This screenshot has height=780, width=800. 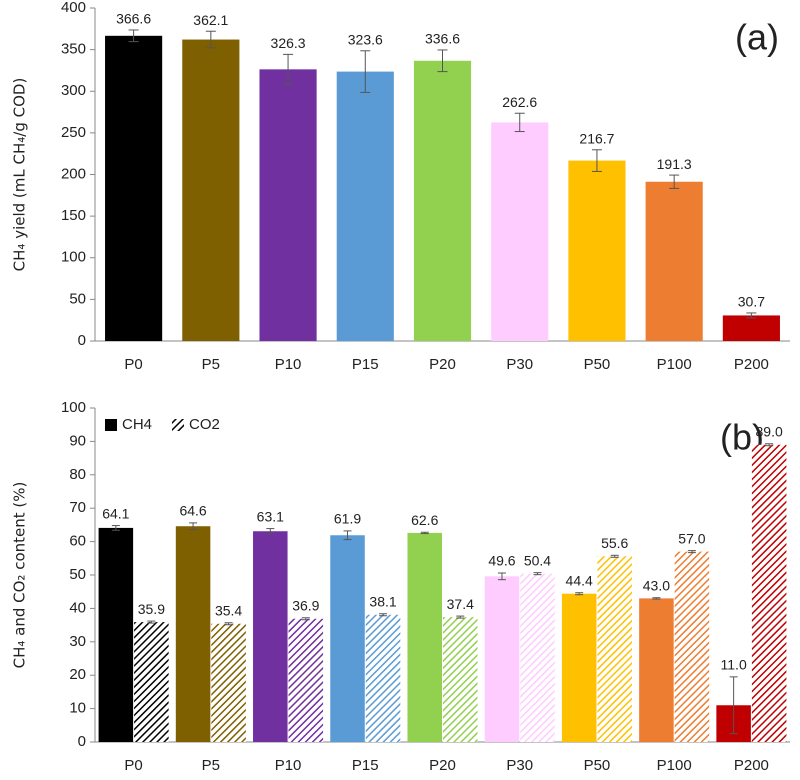 What do you see at coordinates (751, 302) in the screenshot?
I see `value-label: 30.7` at bounding box center [751, 302].